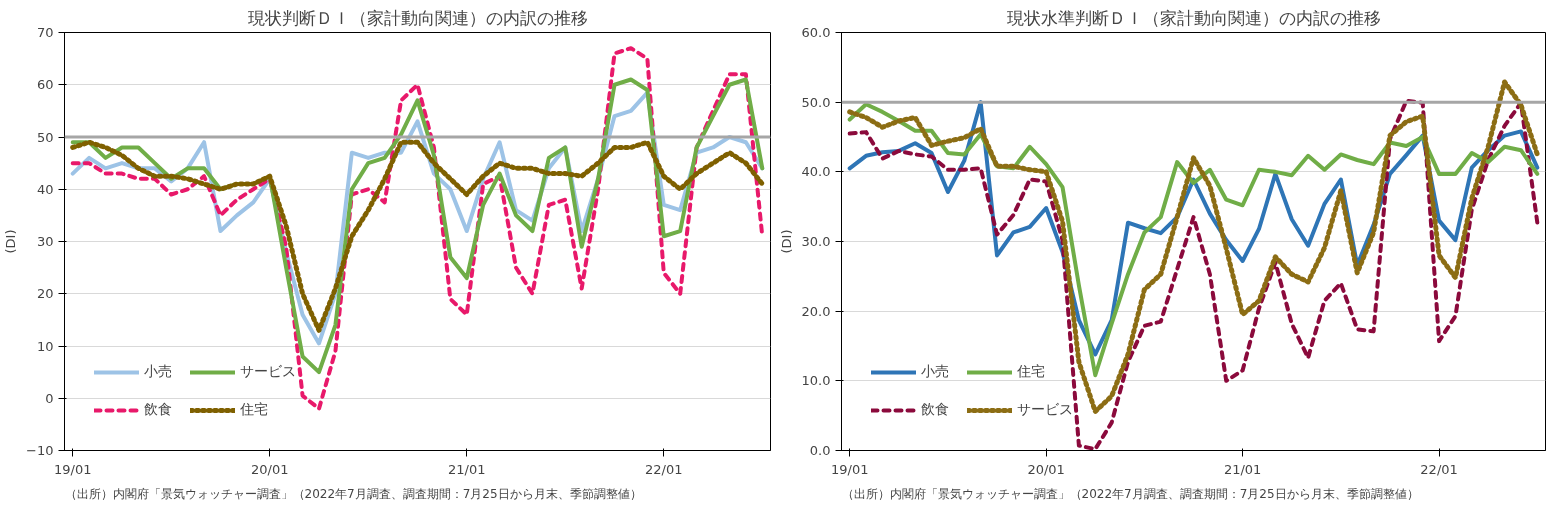  Describe the element at coordinates (820, 450) in the screenshot. I see `y-tick-label: 0.0` at that location.